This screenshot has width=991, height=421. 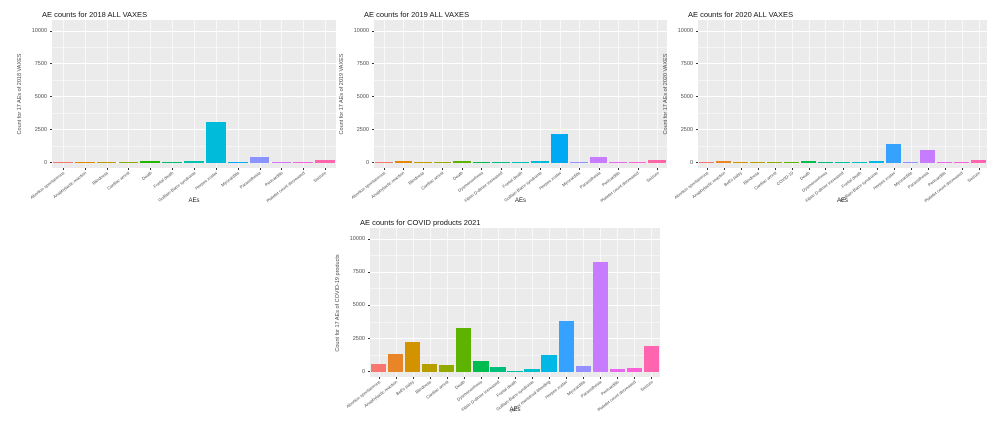 I want to click on y-axis-ticks: 0 2500 5000 7500 10000, so click(x=39, y=94).